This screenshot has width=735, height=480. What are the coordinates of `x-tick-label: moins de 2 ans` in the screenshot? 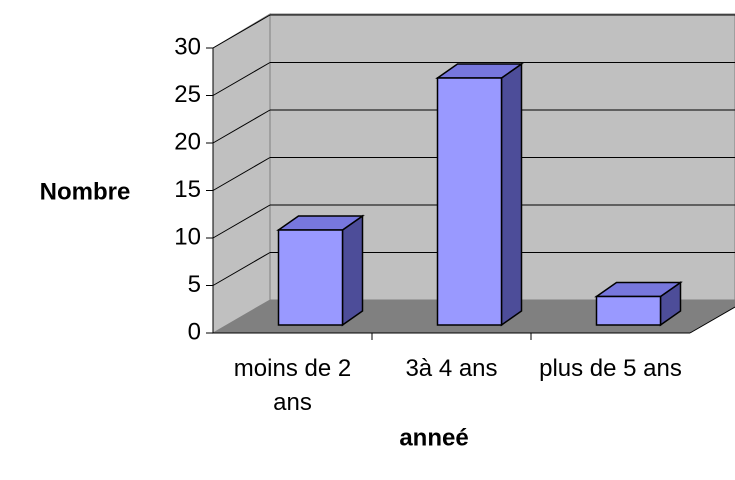 It's located at (292, 385).